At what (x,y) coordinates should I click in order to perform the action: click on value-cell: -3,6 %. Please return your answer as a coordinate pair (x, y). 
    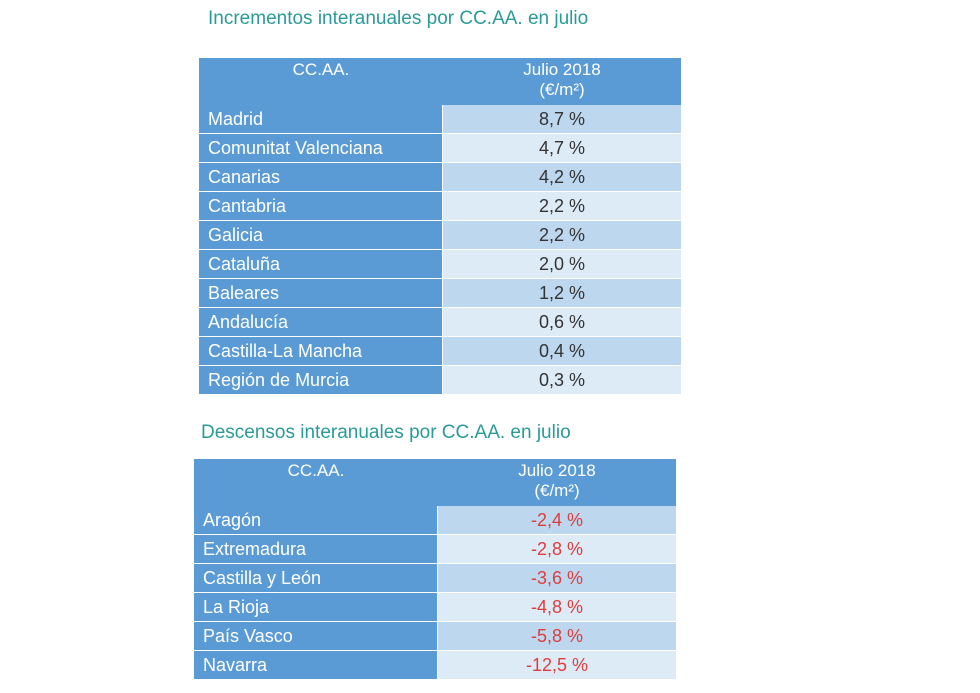
    Looking at the image, I should click on (557, 578).